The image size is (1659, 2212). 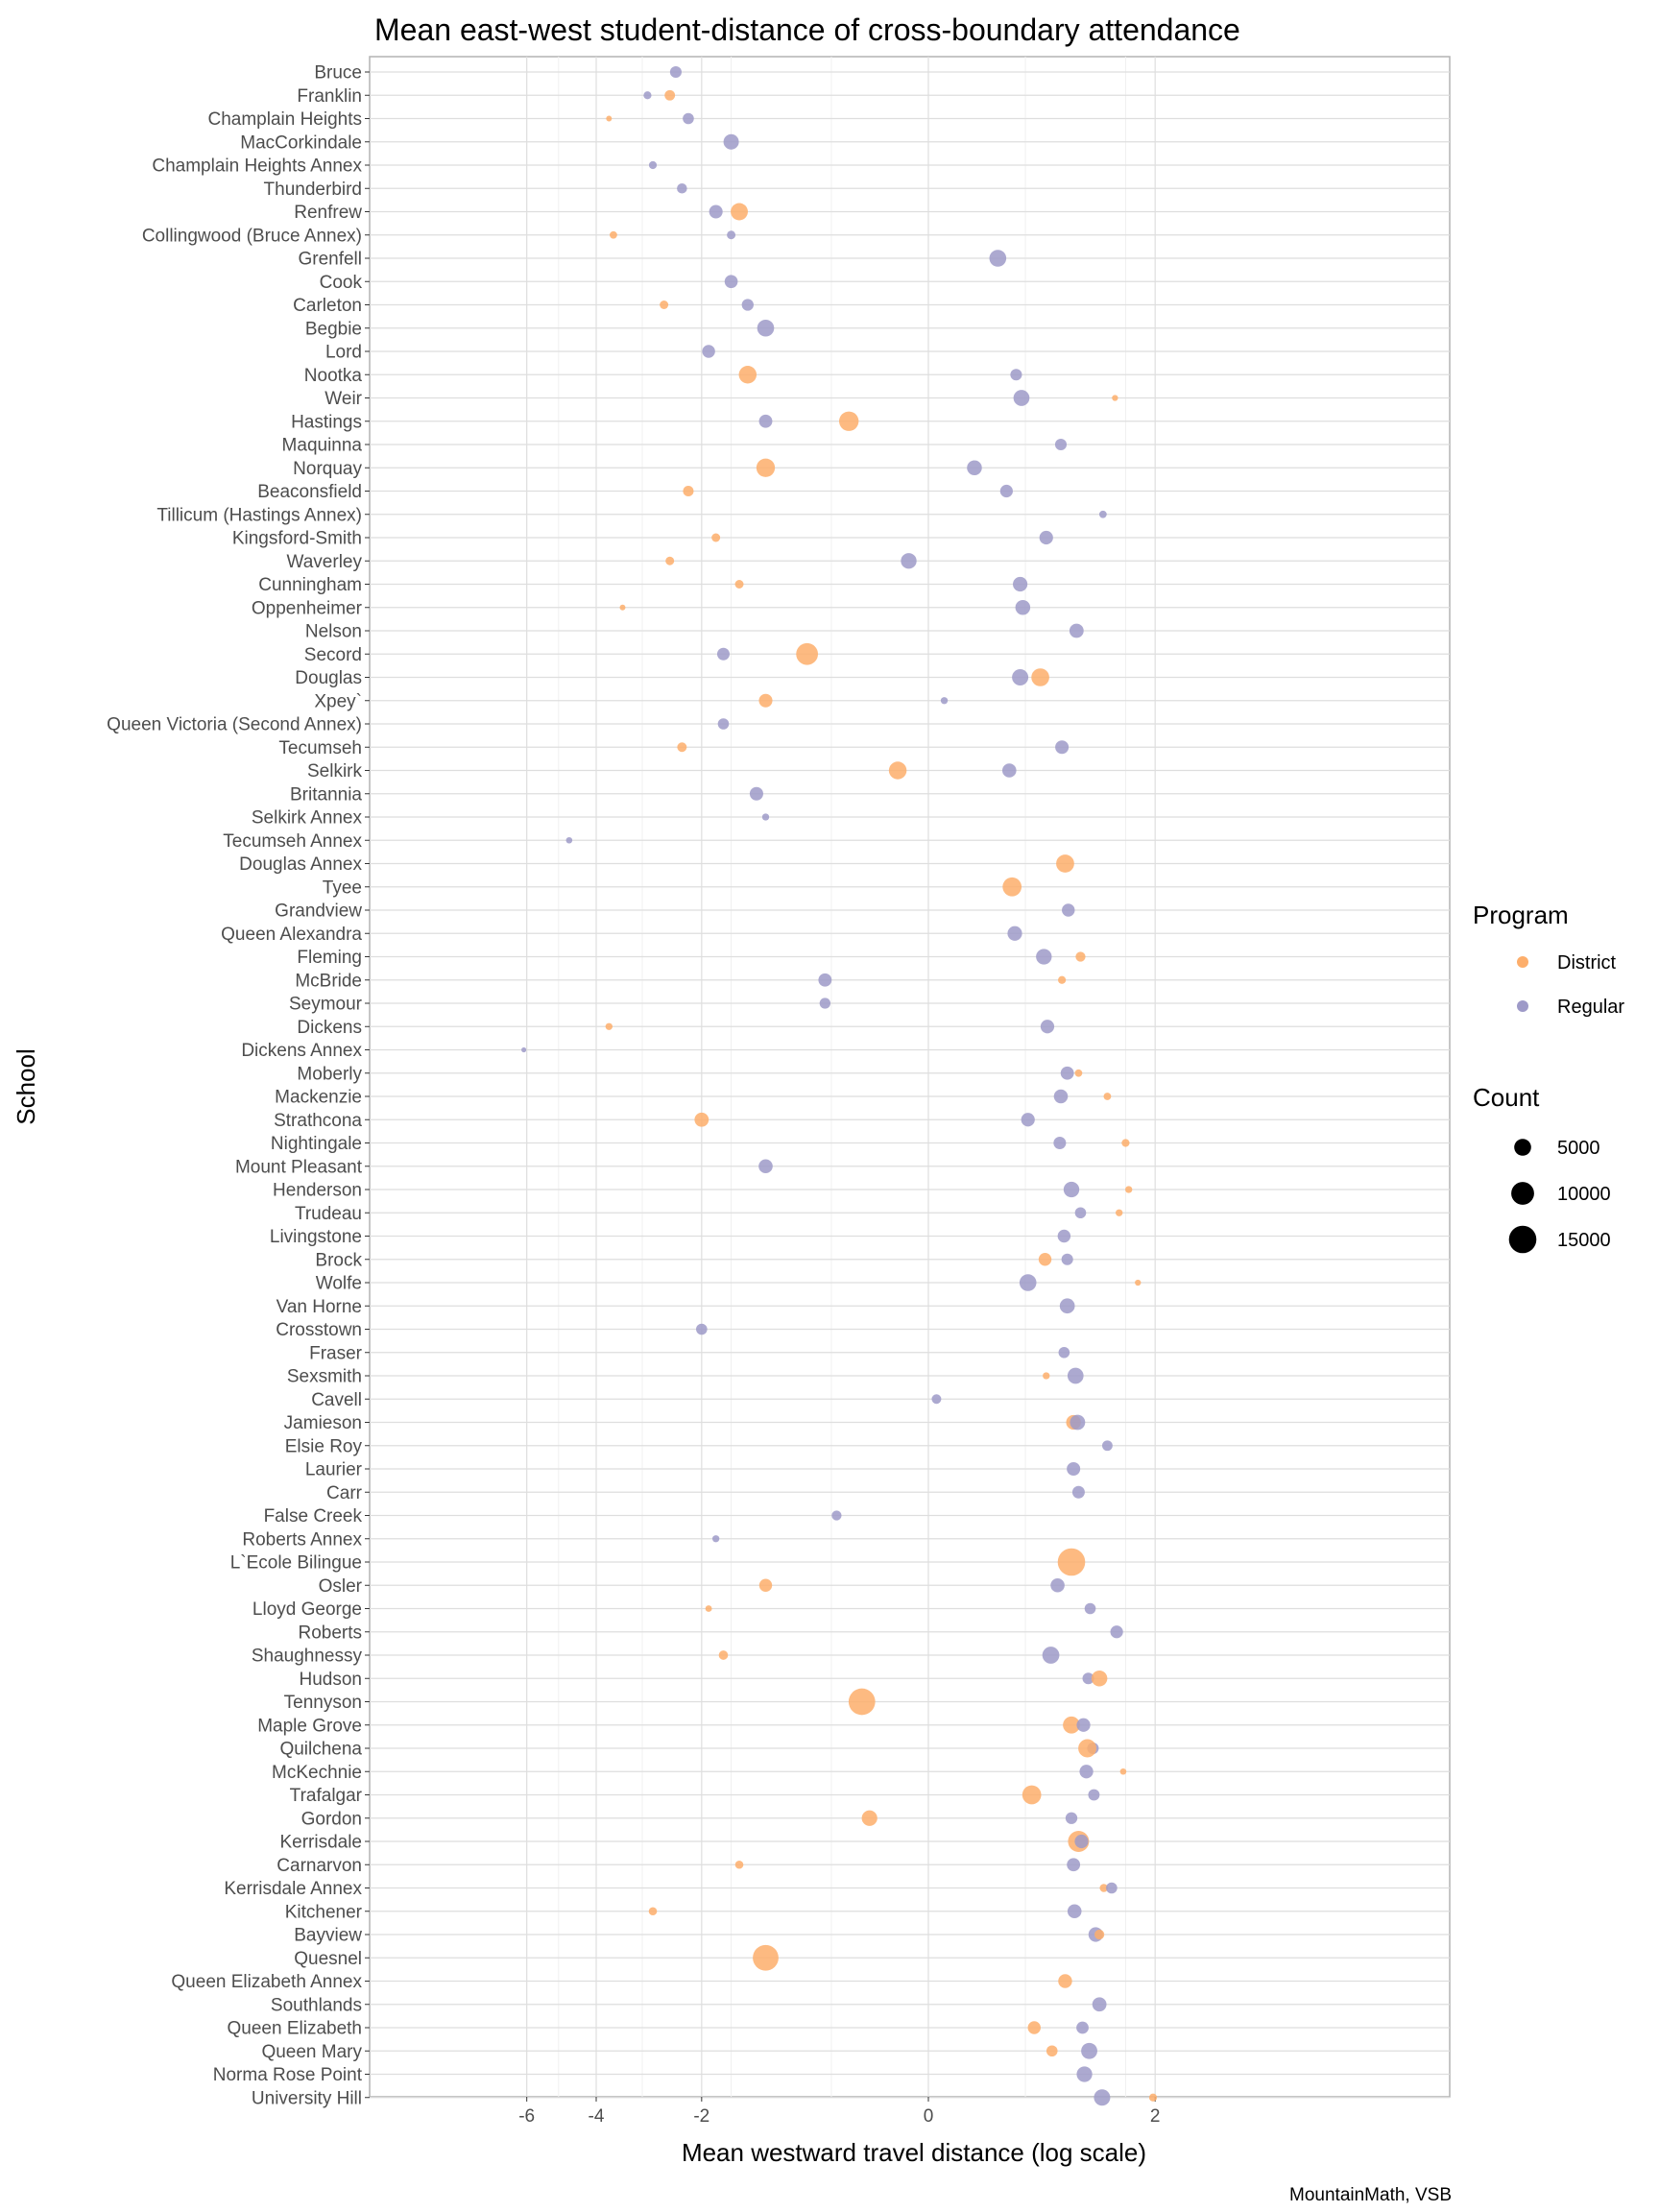 What do you see at coordinates (302, 1540) in the screenshot?
I see `y-tick-label: Roberts Annex` at bounding box center [302, 1540].